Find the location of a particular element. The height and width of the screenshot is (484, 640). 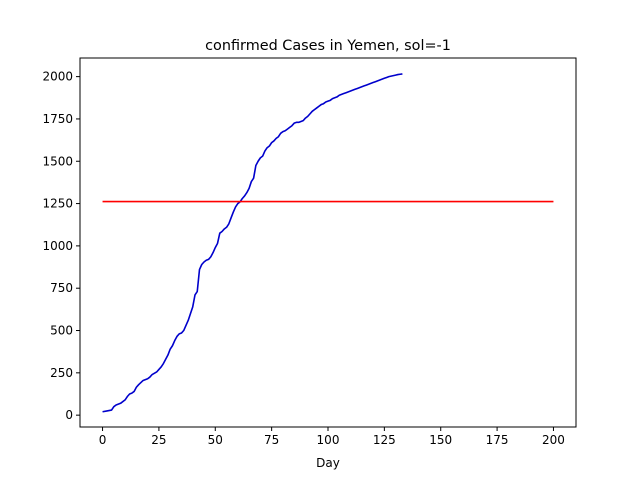

x-axis-label: Day is located at coordinates (328, 463).